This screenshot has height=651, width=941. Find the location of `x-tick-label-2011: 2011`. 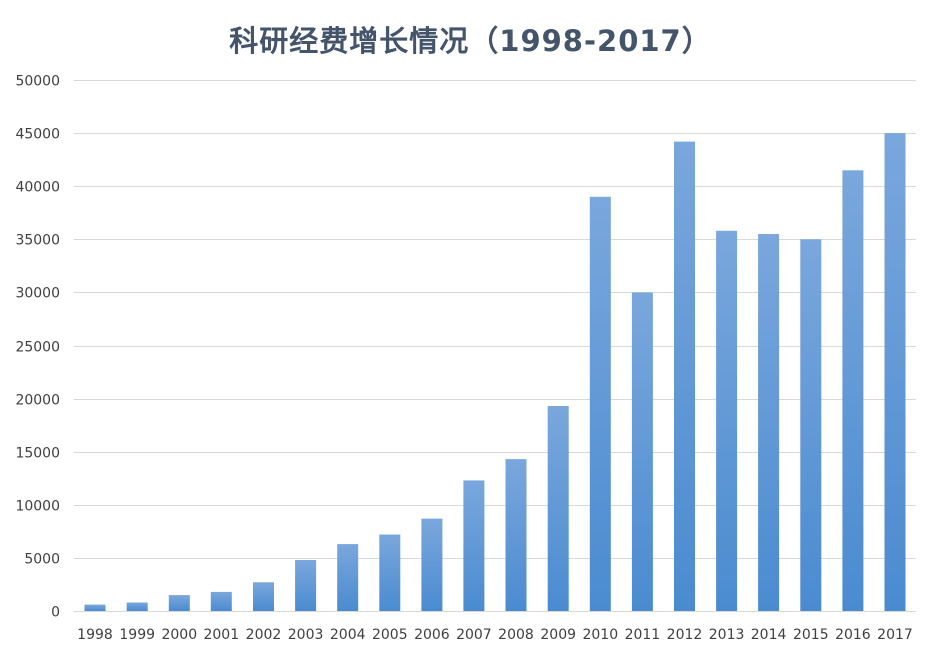

x-tick-label-2011: 2011 is located at coordinates (643, 635).